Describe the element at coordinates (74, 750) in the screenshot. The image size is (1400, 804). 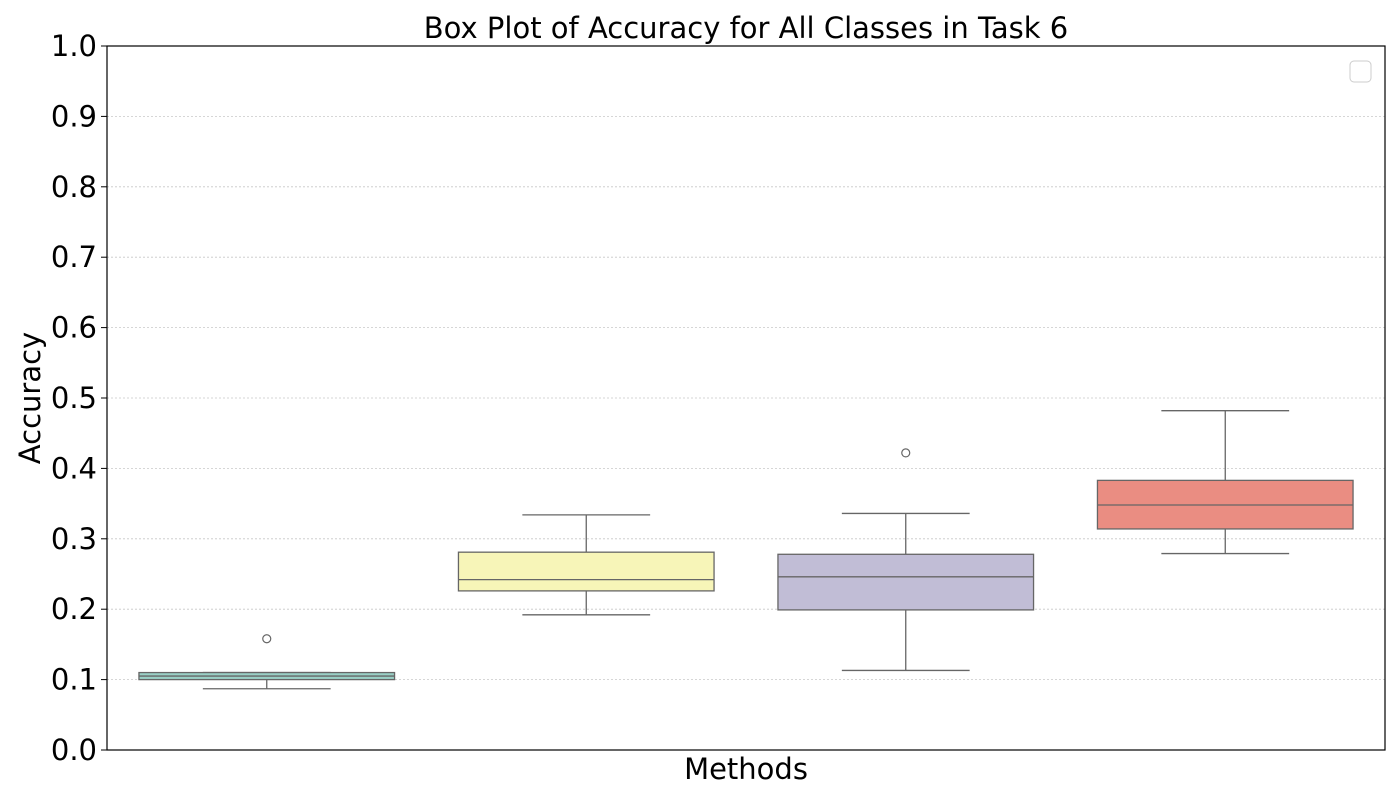
I see `y-tick-label: 0.0` at that location.